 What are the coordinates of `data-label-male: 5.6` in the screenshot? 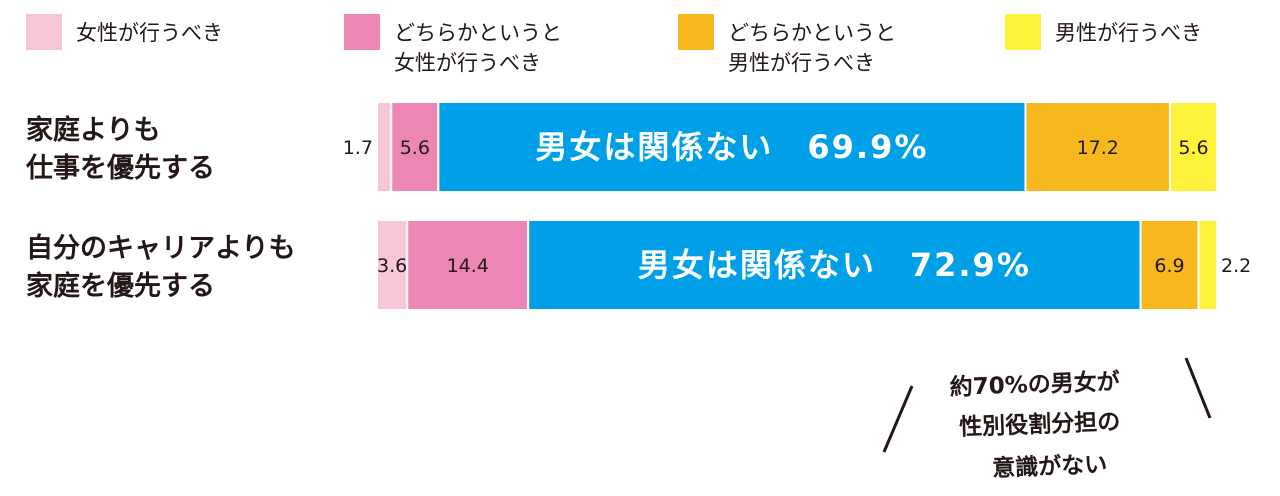 It's located at (1193, 148).